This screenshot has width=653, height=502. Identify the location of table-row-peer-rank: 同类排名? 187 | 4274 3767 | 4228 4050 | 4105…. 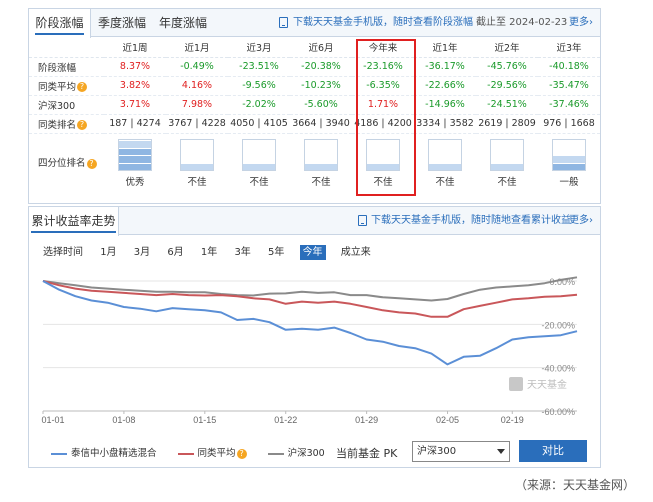
(314, 124).